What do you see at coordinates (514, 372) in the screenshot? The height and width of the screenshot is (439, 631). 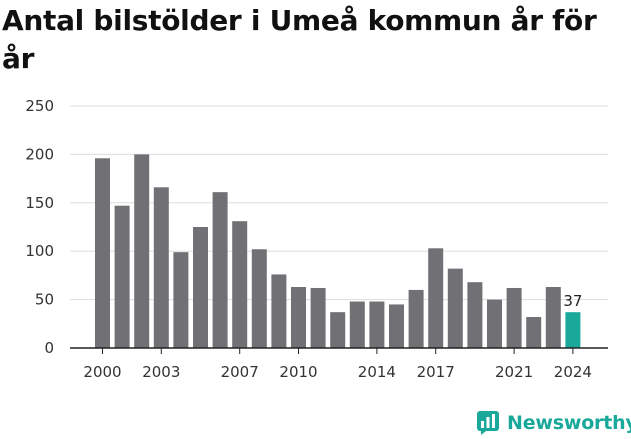 I see `x-tick-label: 2021` at bounding box center [514, 372].